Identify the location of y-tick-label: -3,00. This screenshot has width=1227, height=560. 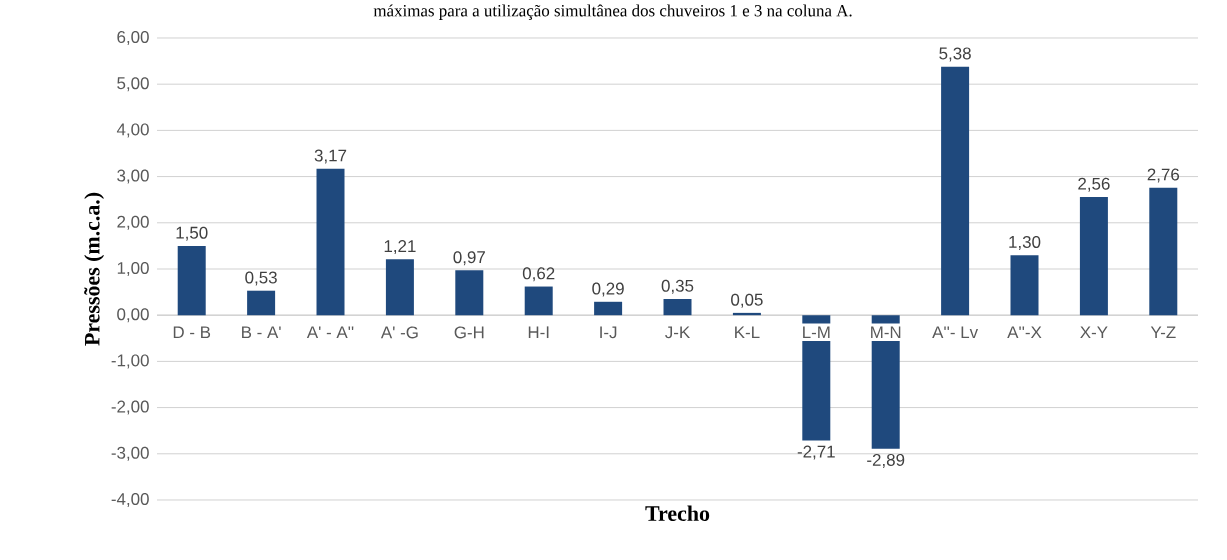
(130, 453).